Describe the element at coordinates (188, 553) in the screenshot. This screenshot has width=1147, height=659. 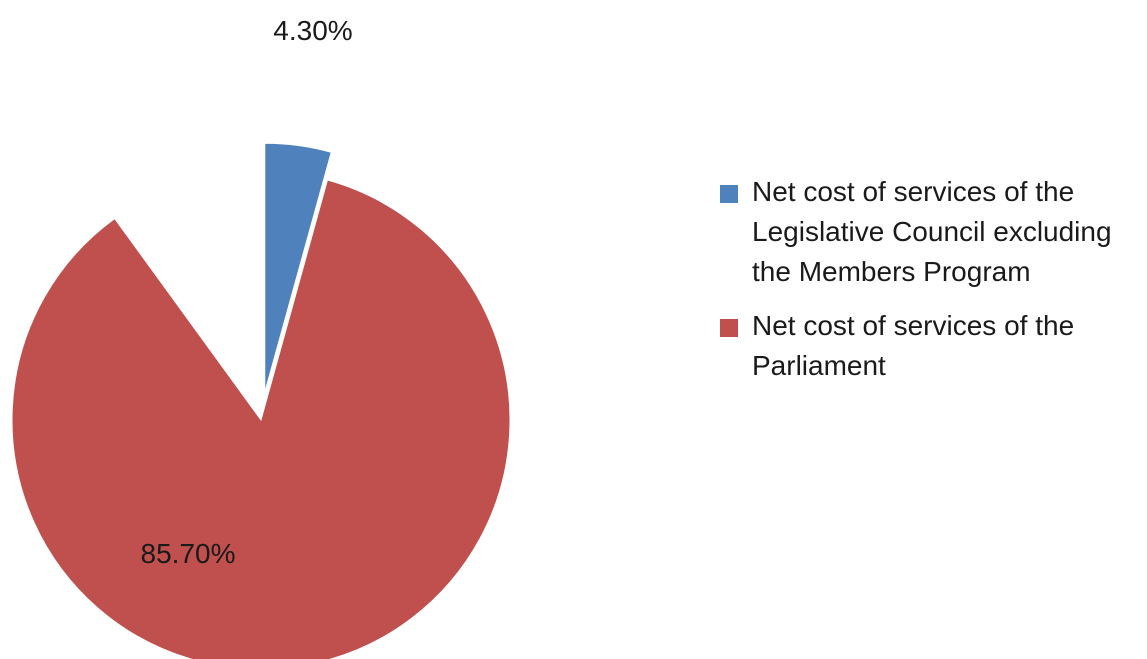
I see `pie-slice-label-1: 85.70%` at that location.